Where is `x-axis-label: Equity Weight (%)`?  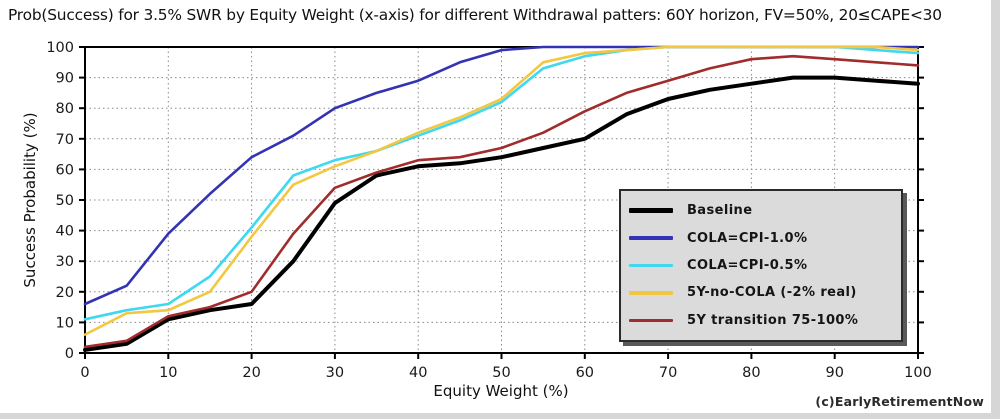 x-axis-label: Equity Weight (%) is located at coordinates (501, 391).